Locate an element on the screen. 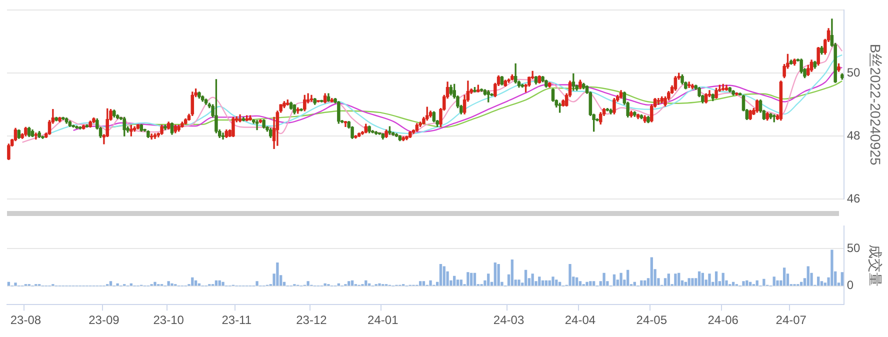 This screenshot has height=337, width=888. x-tick-label: 23-11 is located at coordinates (237, 320).